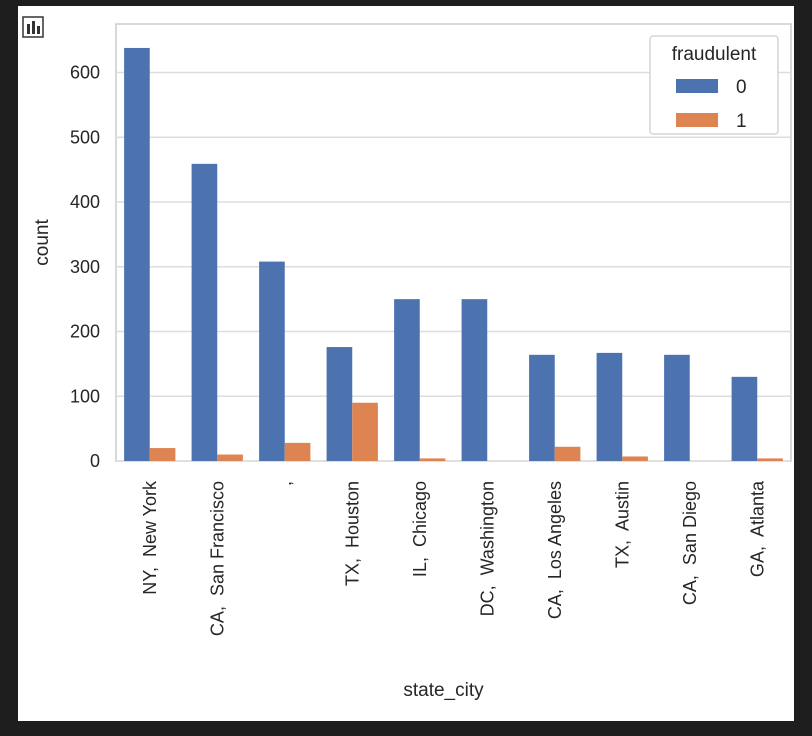 This screenshot has height=736, width=812. Describe the element at coordinates (85, 202) in the screenshot. I see `y-tick-label: 400` at that location.